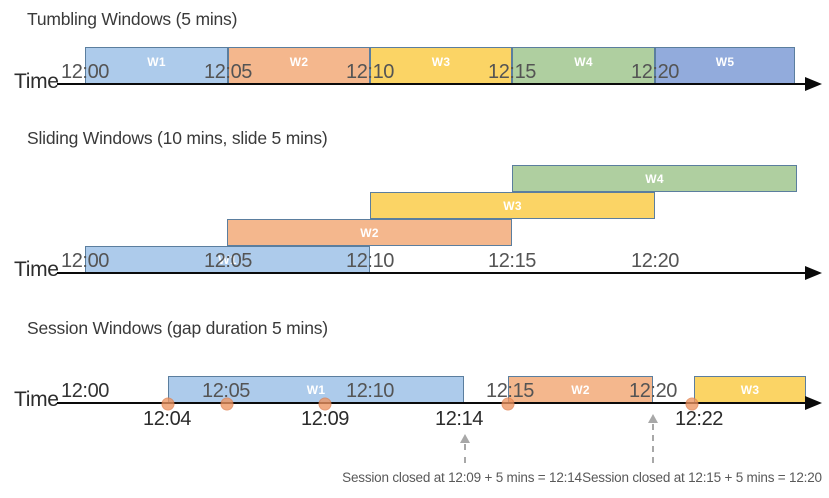 This screenshot has width=829, height=498. Describe the element at coordinates (36, 399) in the screenshot. I see `session-time-axis-label: Time` at that location.